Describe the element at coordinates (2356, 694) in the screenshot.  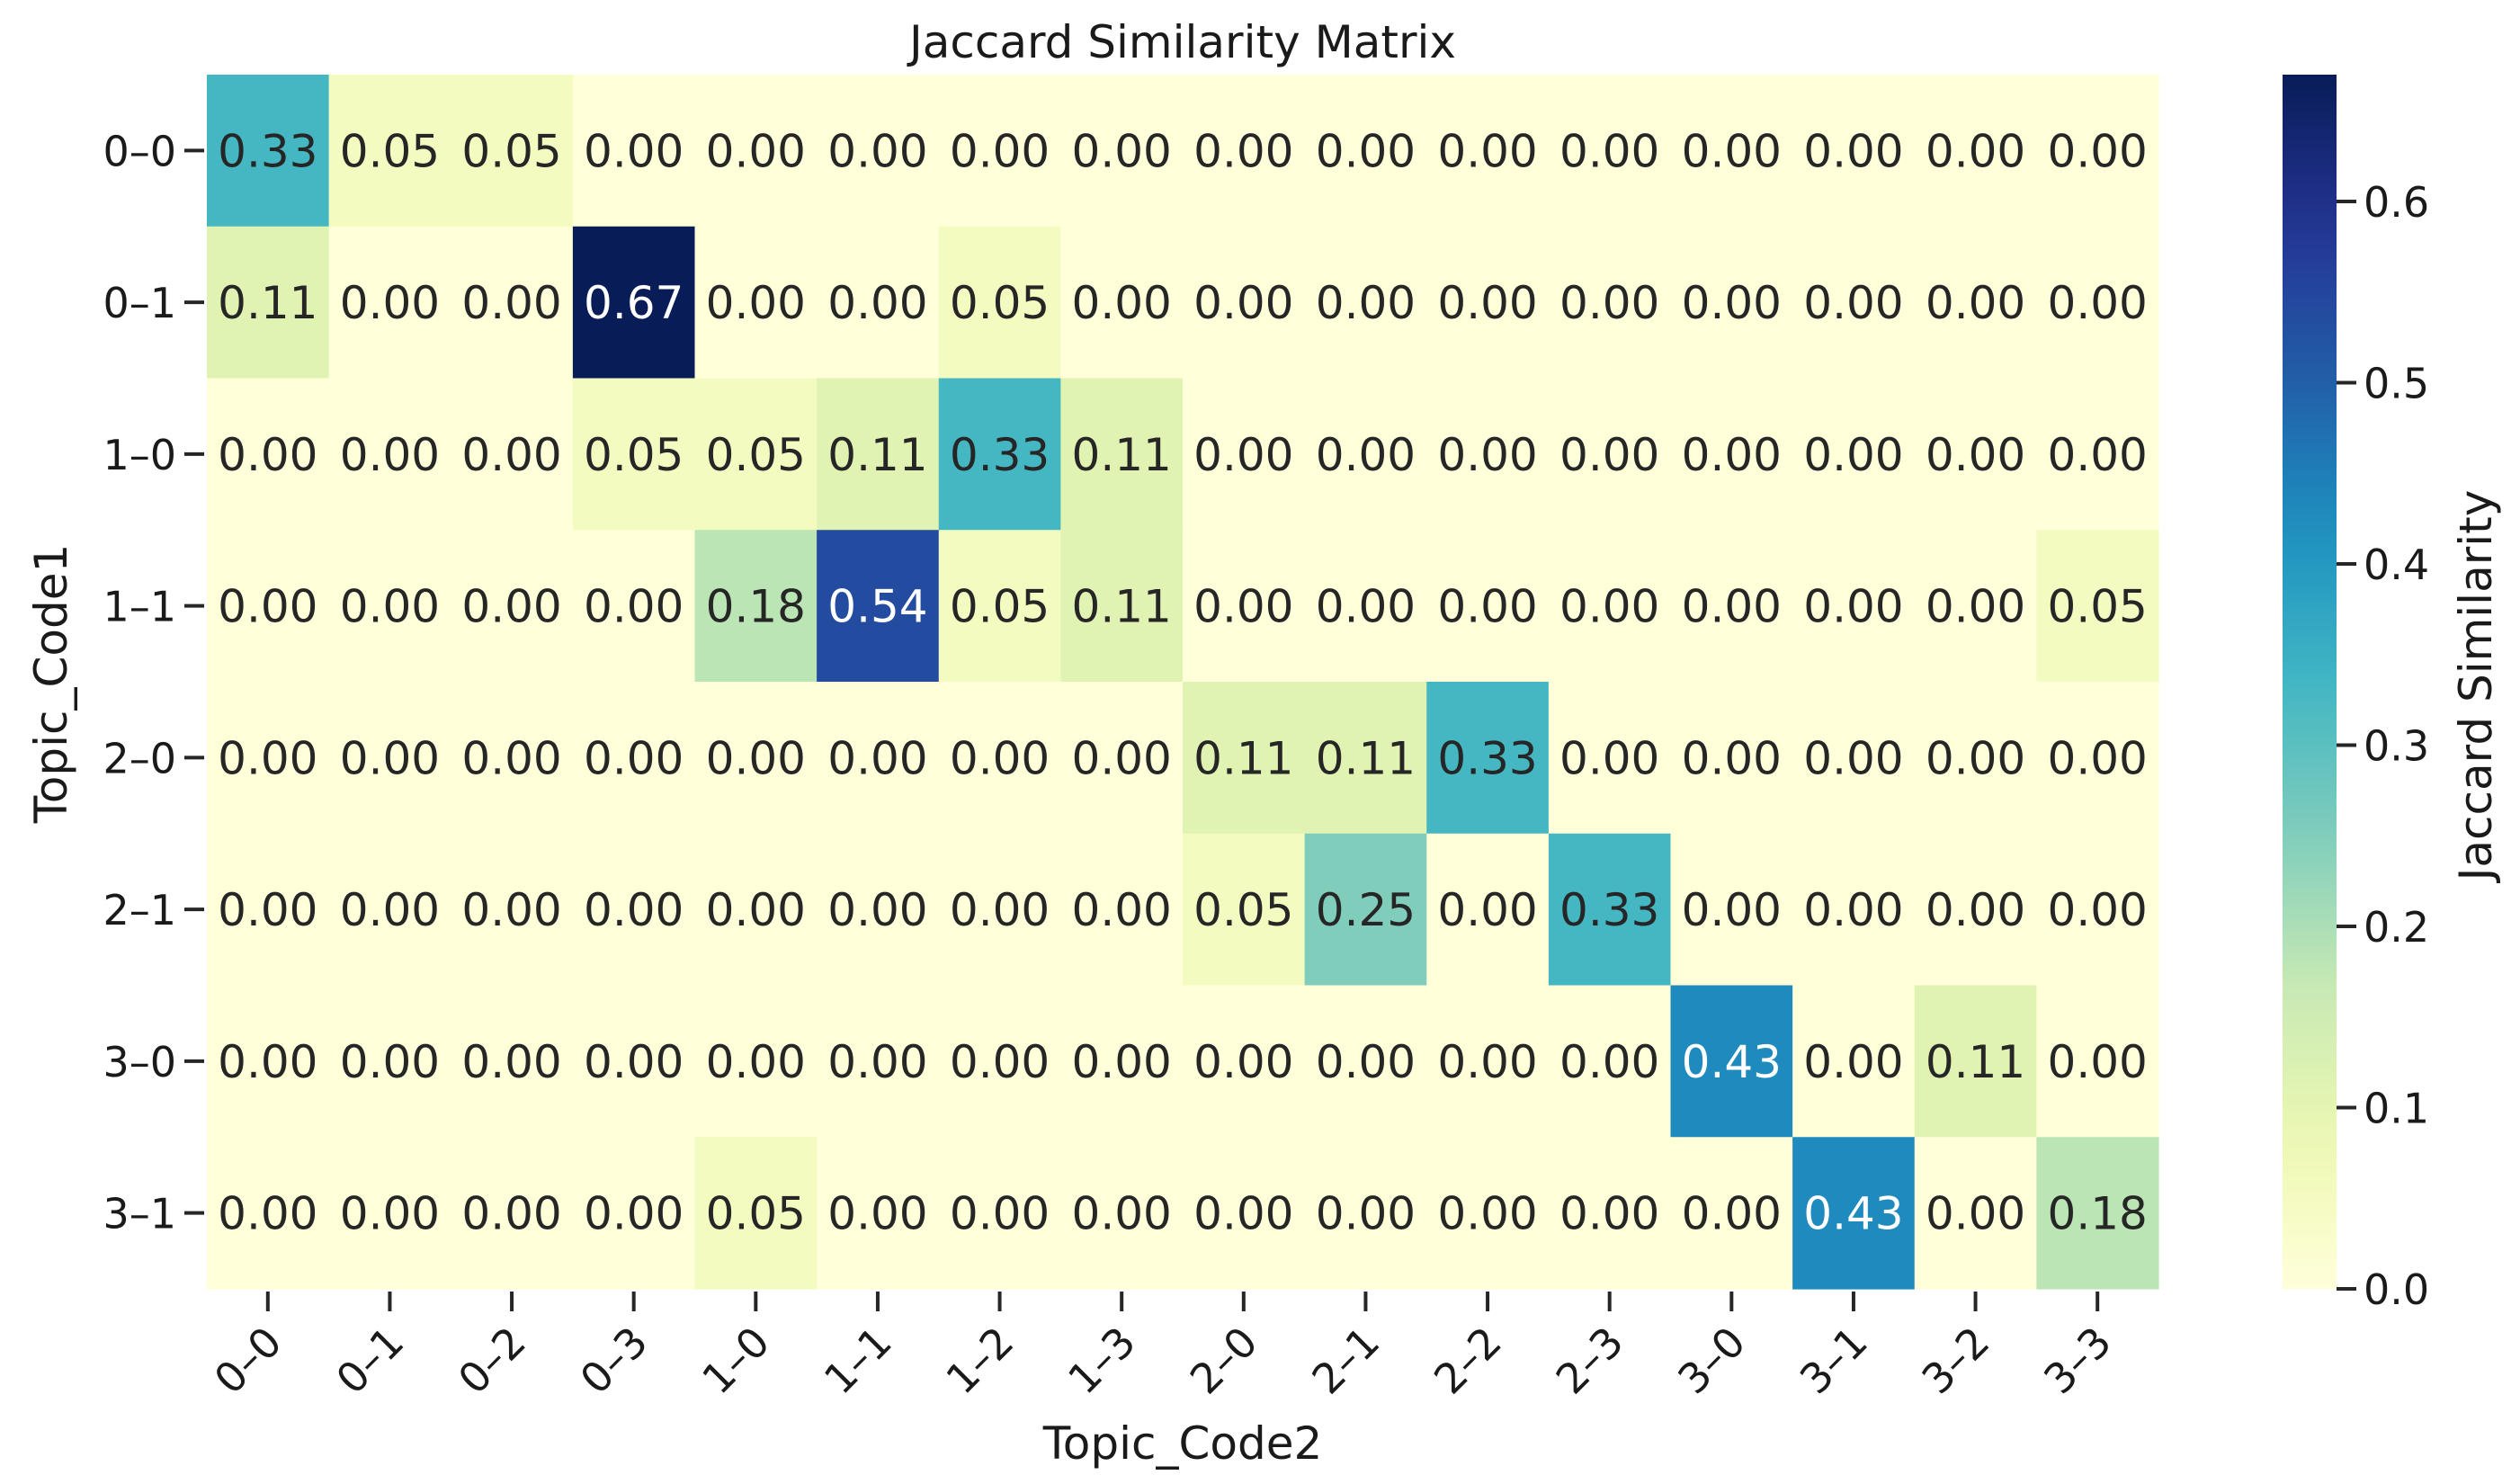
I see `colorbar: 0.0 0.1 0.2 0.3 0.4 0.5 0.6` at that location.